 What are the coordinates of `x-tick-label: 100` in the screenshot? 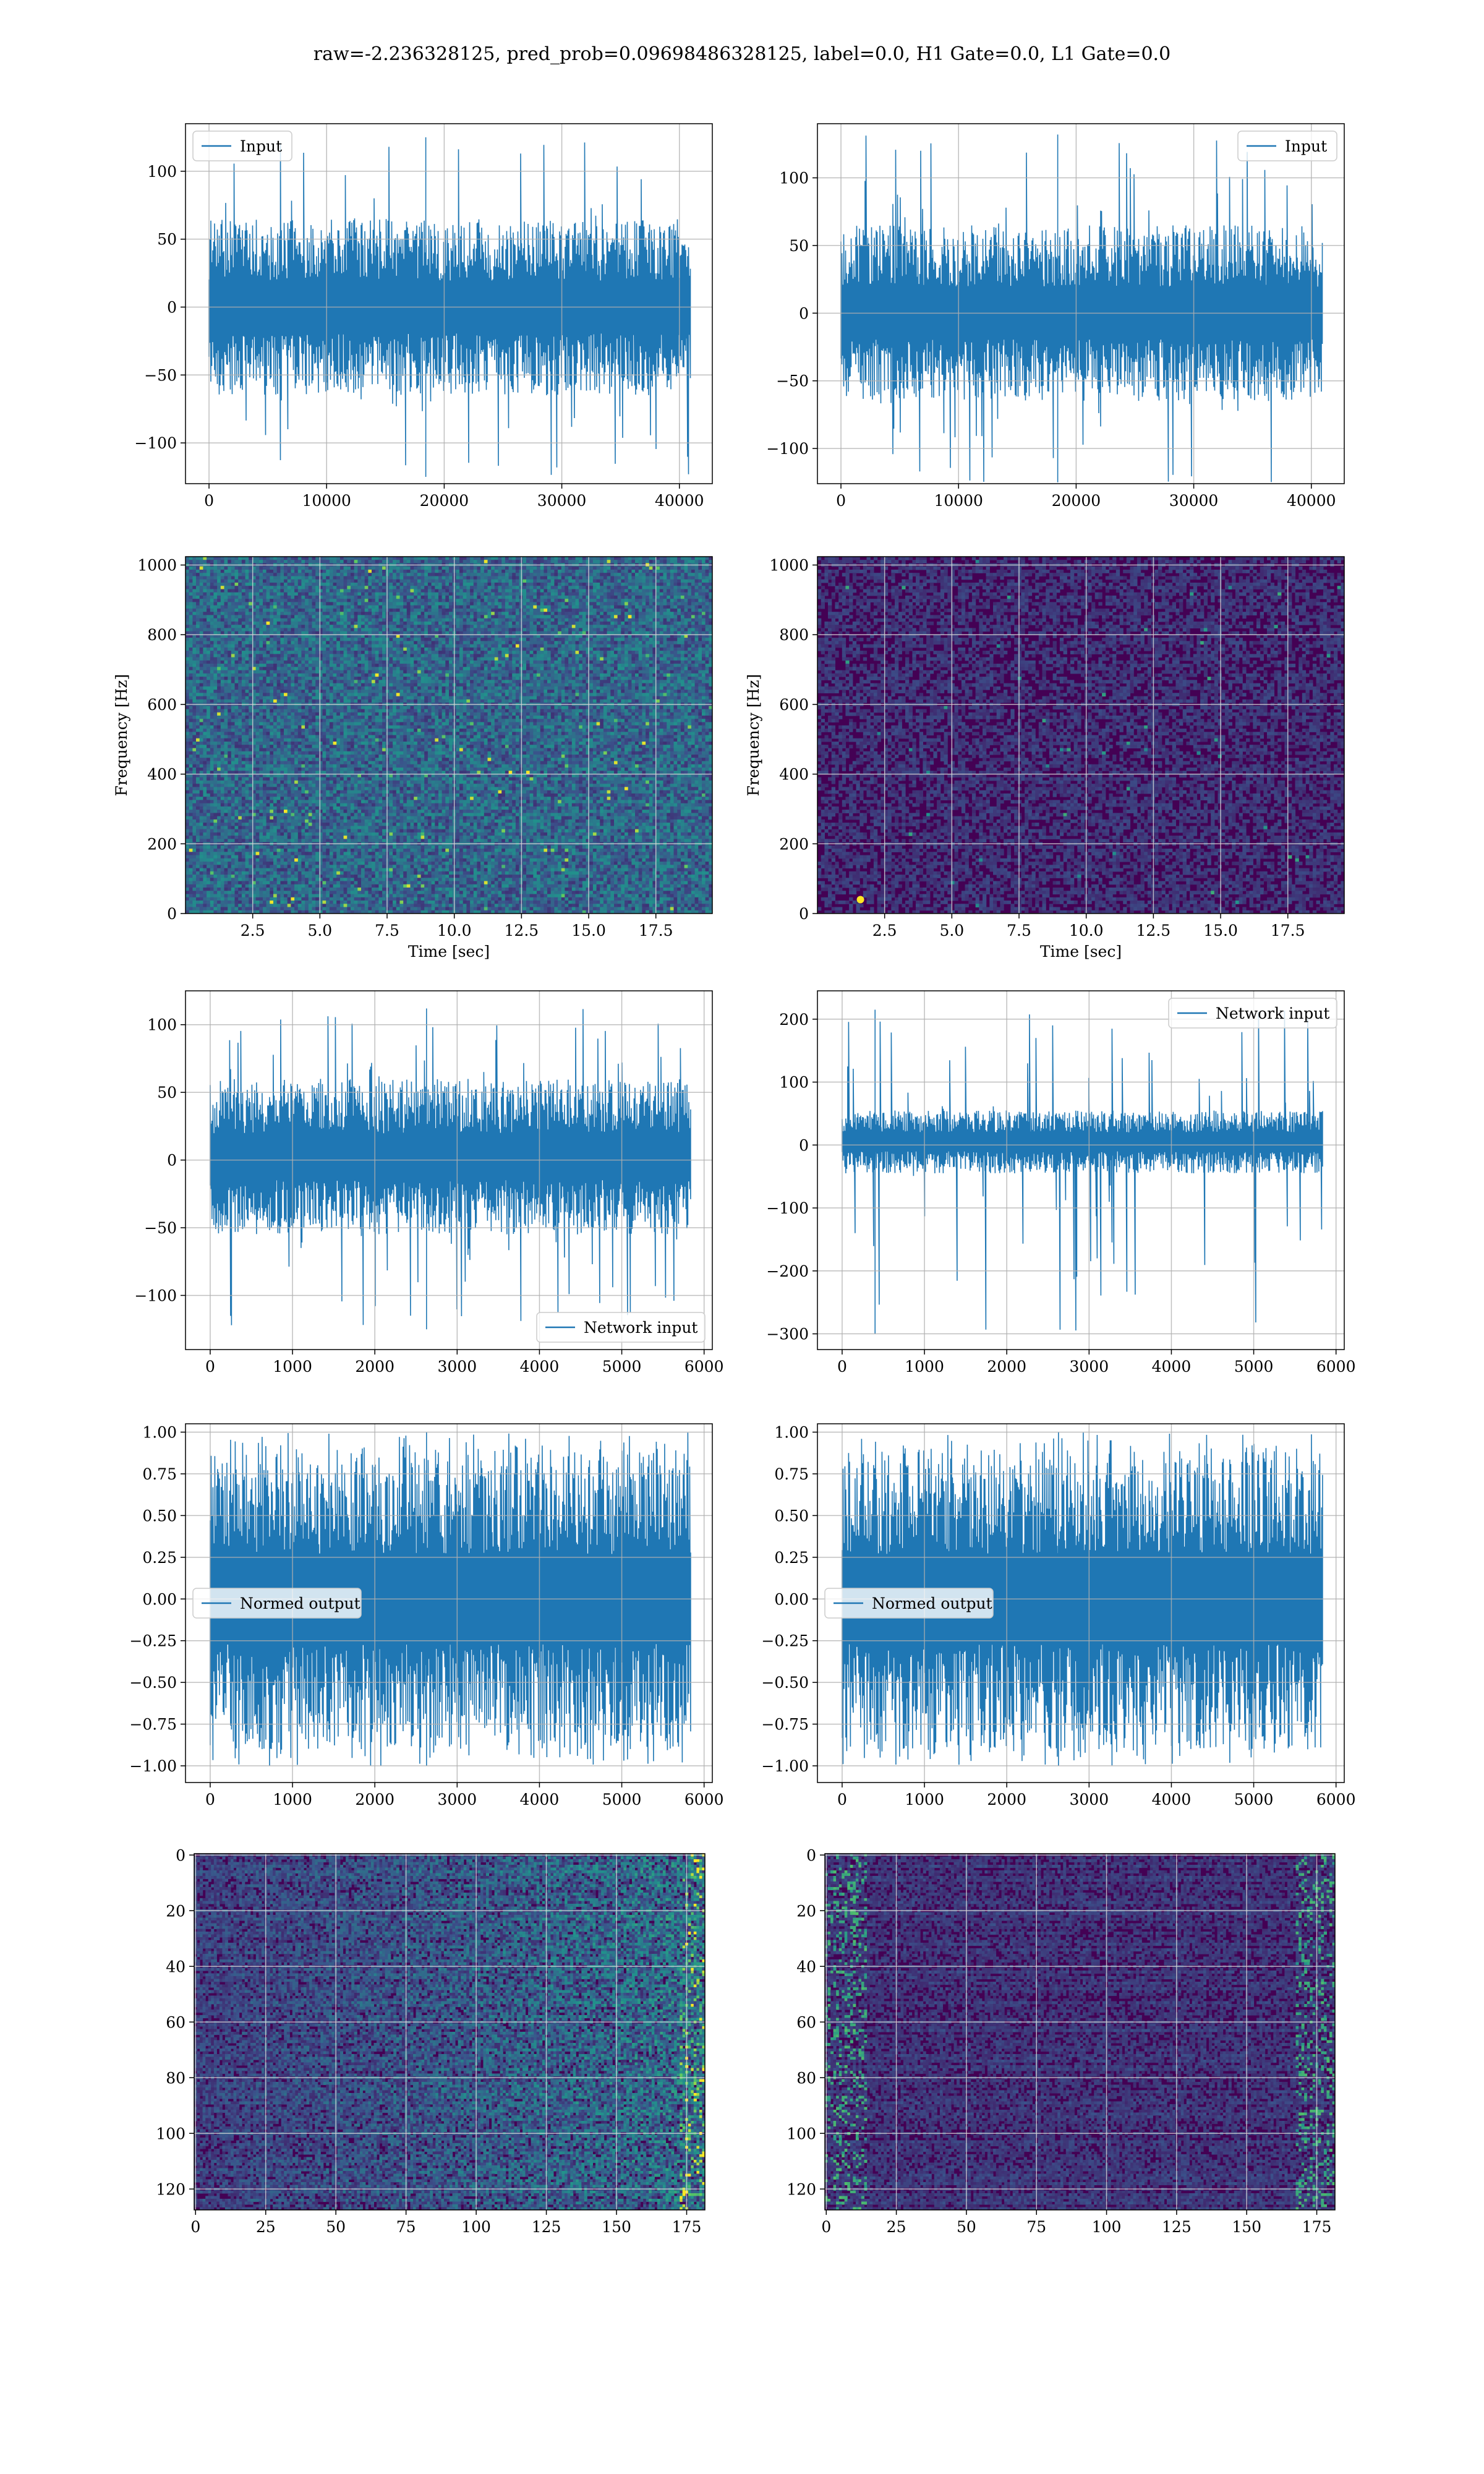 It's located at (476, 2227).